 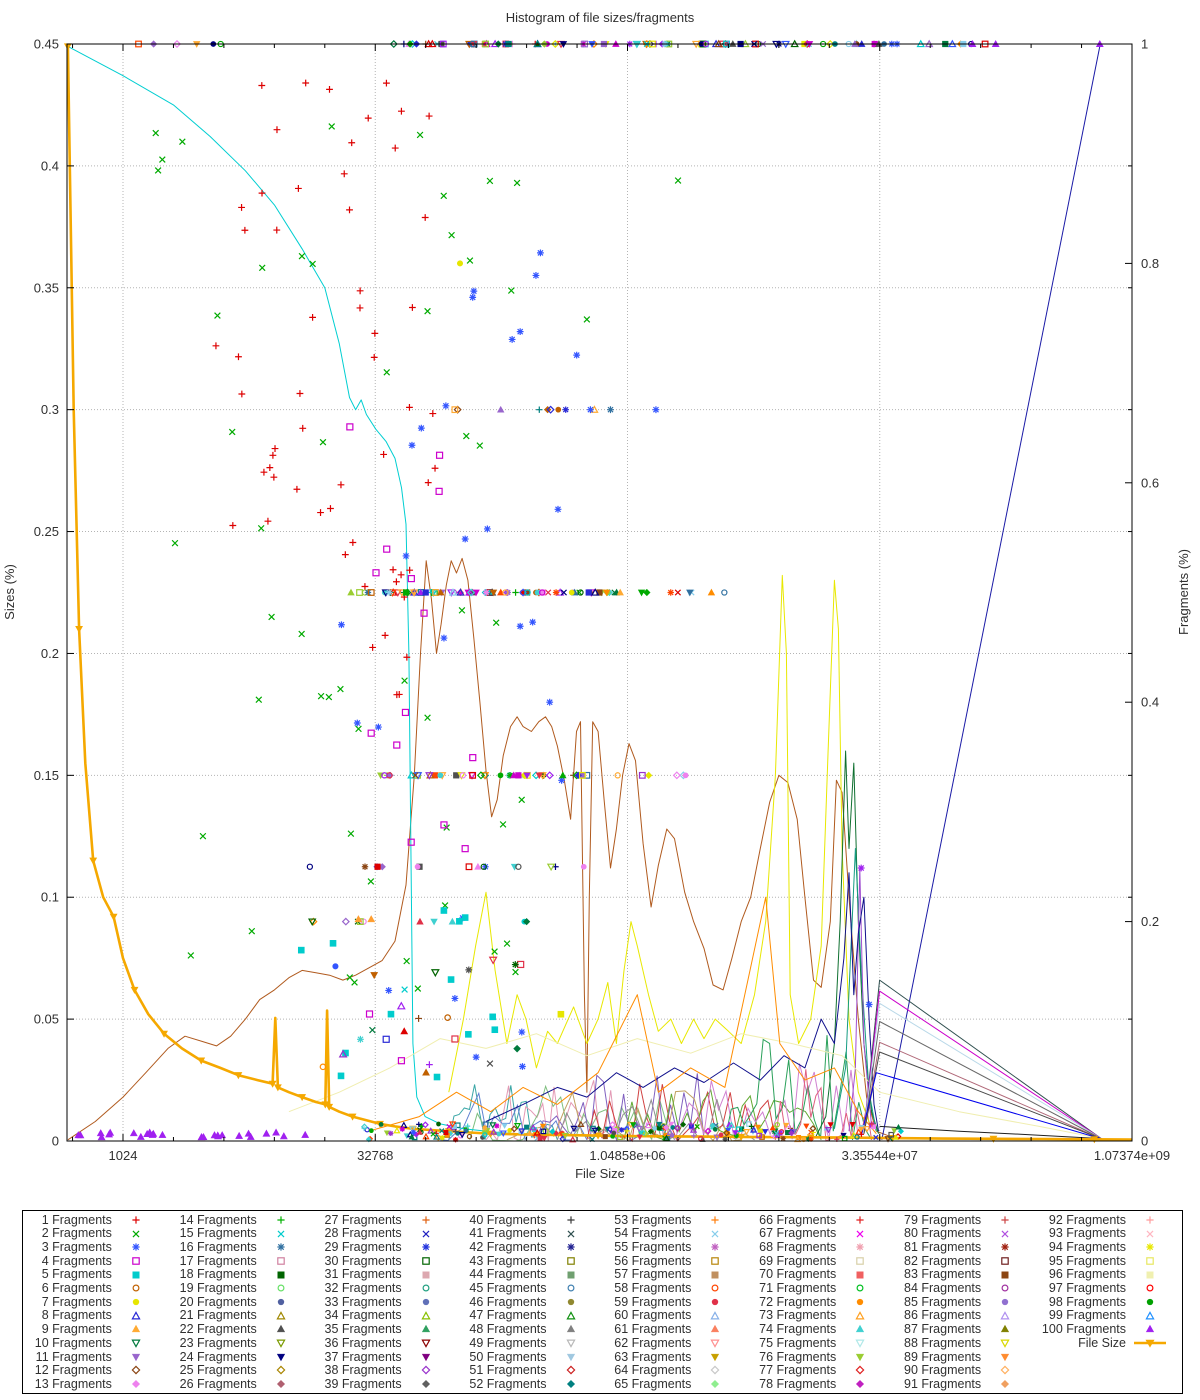 I want to click on legend-item: 20 Fragments, so click(x=240, y=1302).